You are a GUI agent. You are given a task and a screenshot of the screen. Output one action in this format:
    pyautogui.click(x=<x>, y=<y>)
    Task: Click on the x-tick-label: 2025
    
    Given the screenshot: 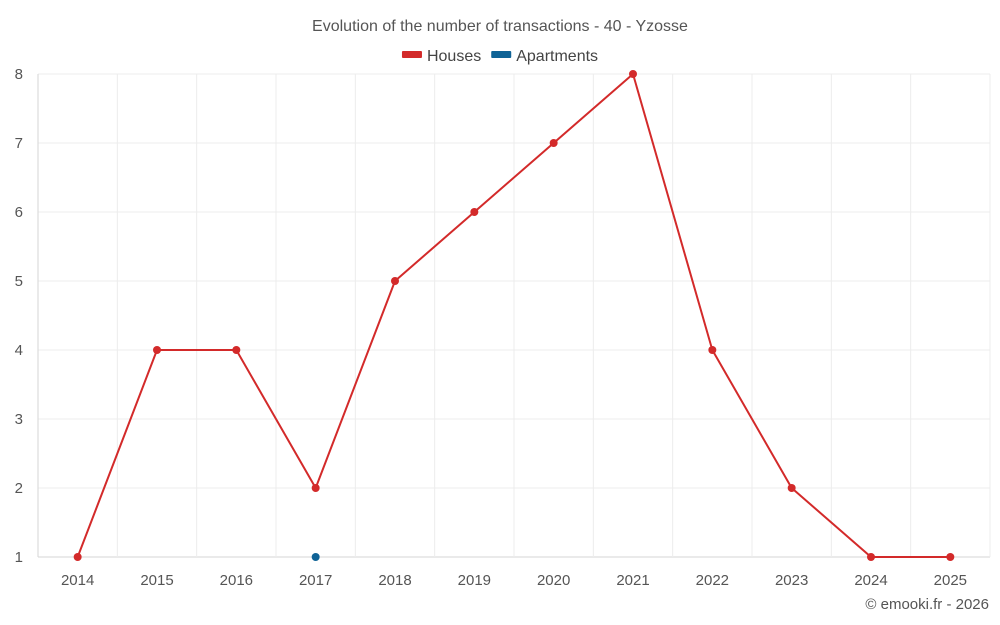 What is the action you would take?
    pyautogui.click(x=950, y=580)
    